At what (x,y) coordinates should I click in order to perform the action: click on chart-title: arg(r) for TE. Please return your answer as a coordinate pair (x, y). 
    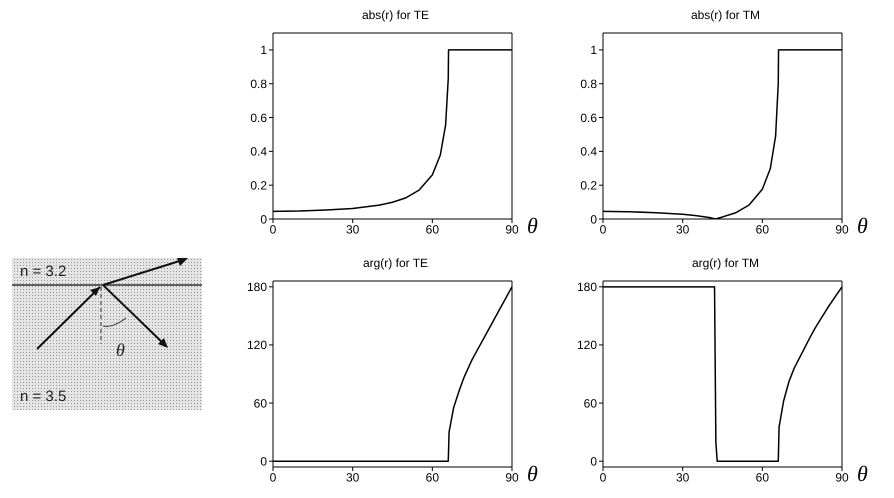
    Looking at the image, I should click on (396, 263).